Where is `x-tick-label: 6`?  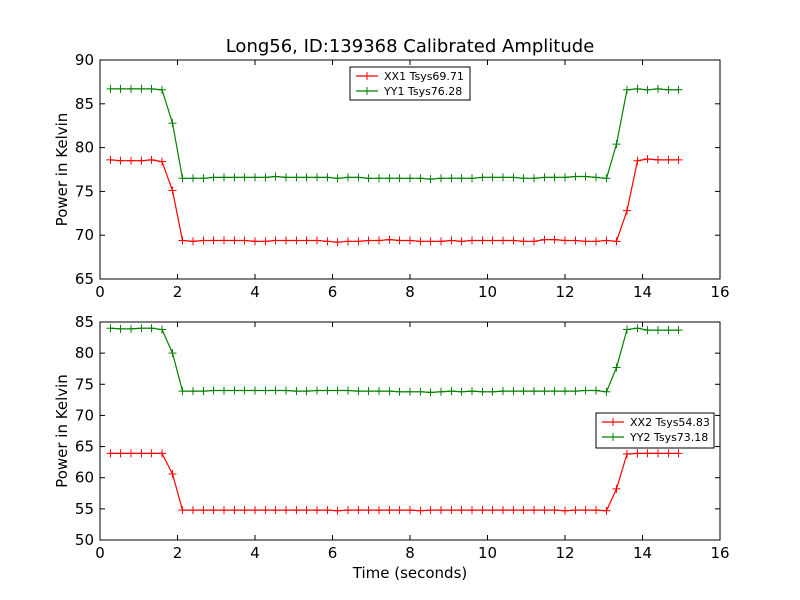
x-tick-label: 6 is located at coordinates (333, 553).